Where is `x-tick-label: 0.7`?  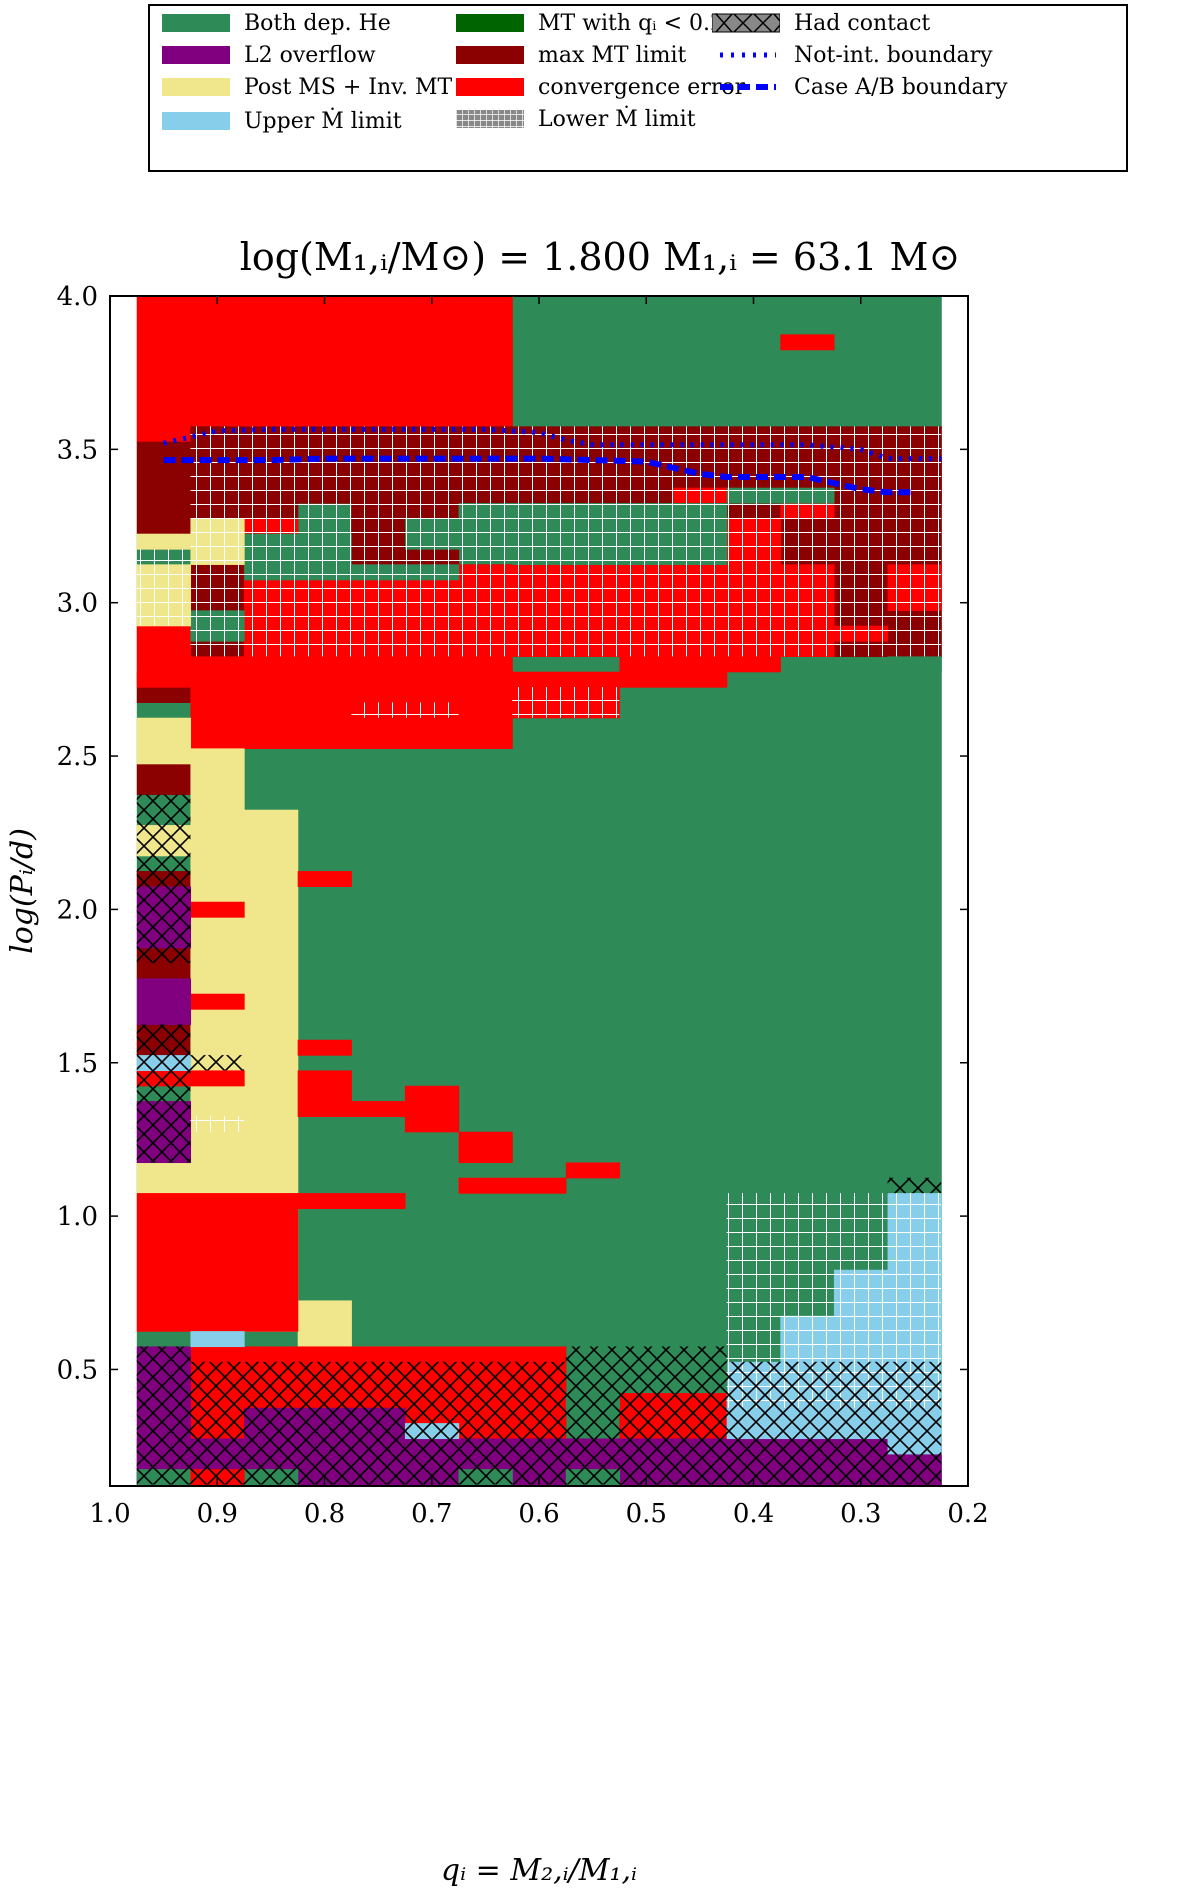 x-tick-label: 0.7 is located at coordinates (431, 1514).